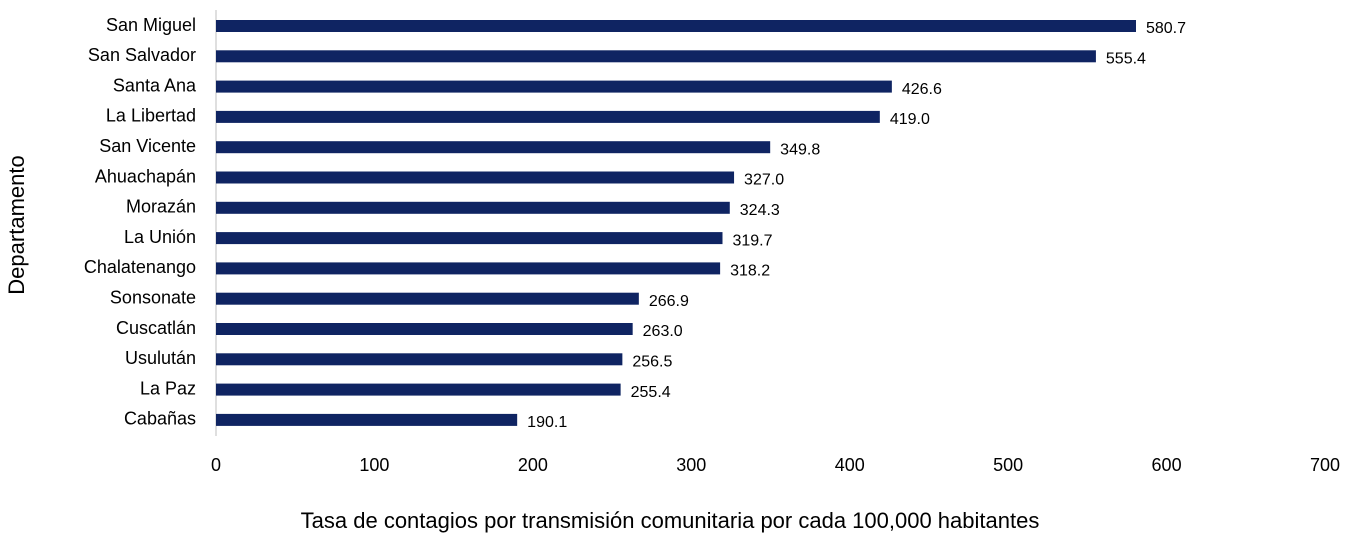  Describe the element at coordinates (1008, 465) in the screenshot. I see `x-tick-label: 500` at that location.